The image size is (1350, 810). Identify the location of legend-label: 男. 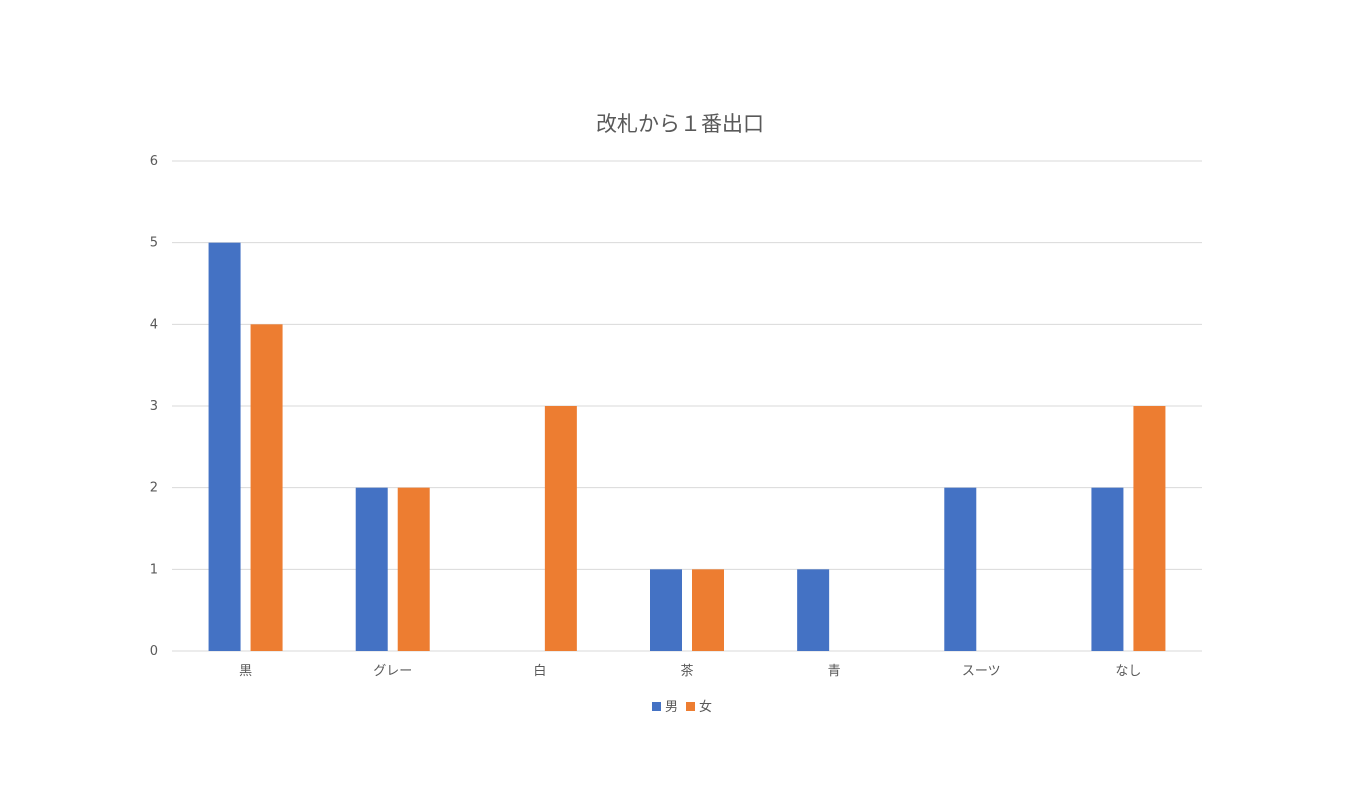
(671, 707).